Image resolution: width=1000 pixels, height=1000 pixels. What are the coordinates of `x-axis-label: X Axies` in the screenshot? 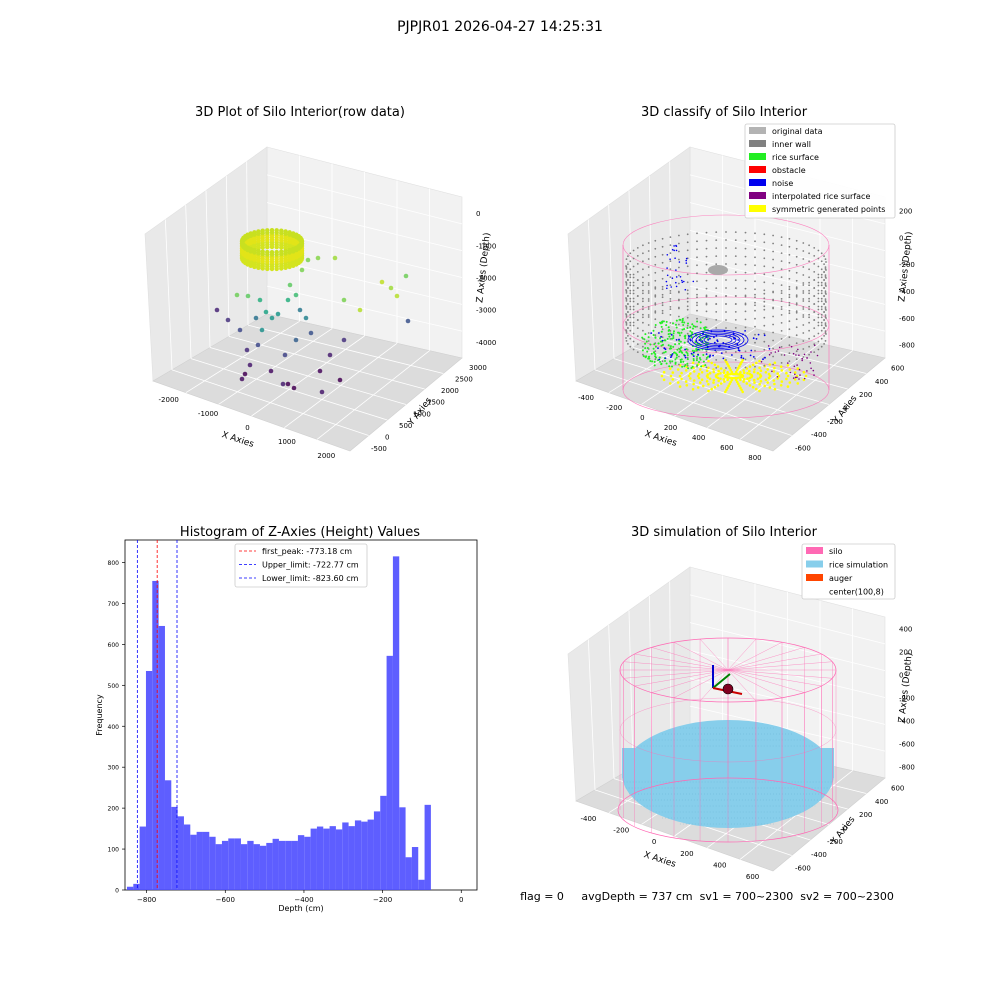 It's located at (660, 439).